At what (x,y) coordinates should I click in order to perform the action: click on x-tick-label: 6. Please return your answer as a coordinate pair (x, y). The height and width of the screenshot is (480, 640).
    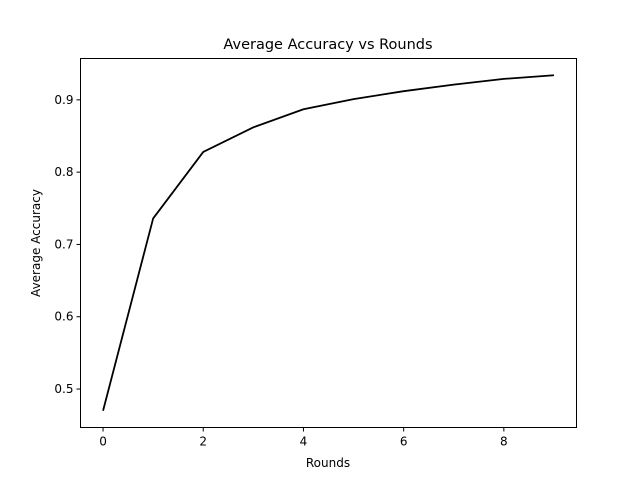
    Looking at the image, I should click on (404, 442).